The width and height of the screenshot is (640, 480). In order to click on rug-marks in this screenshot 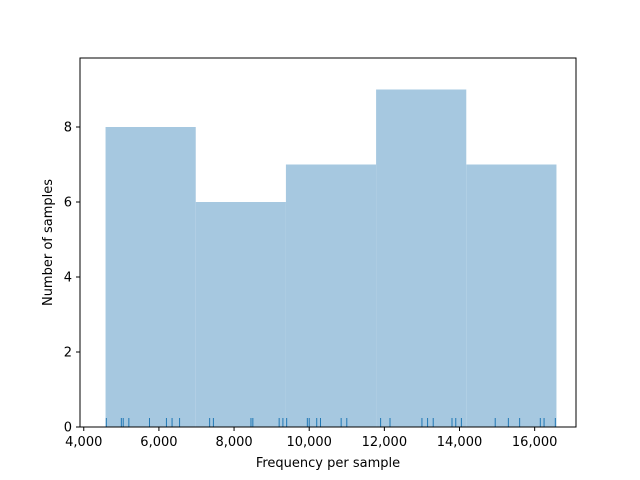, I will do `click(330, 422)`.